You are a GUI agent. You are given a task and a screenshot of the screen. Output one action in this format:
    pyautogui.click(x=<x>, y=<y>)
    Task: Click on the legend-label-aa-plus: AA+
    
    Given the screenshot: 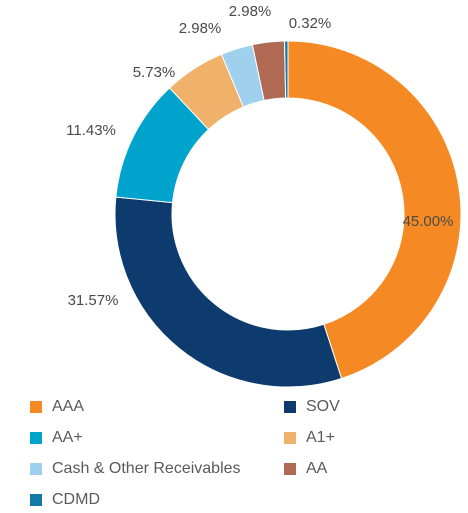 What is the action you would take?
    pyautogui.click(x=67, y=437)
    